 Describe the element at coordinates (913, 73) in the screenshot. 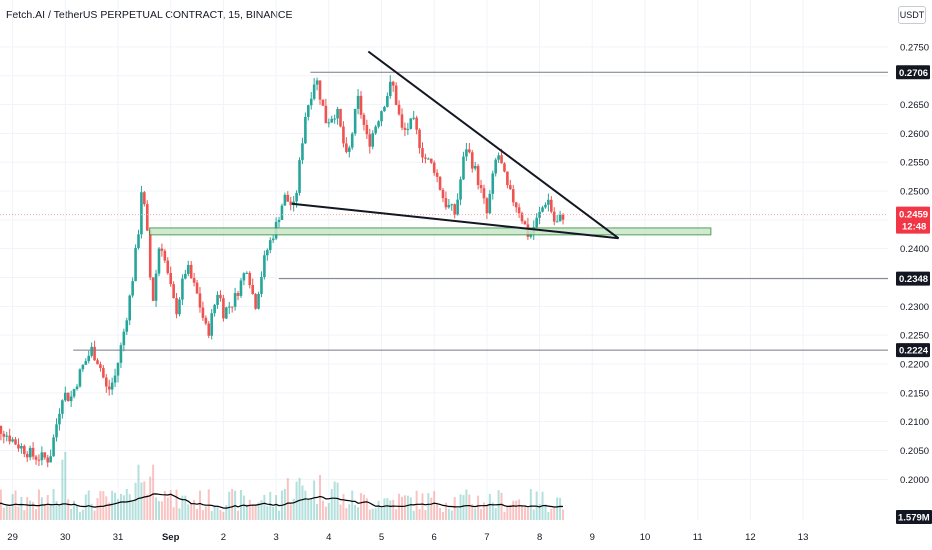

I see `price-label-level-1: 0.2706` at that location.